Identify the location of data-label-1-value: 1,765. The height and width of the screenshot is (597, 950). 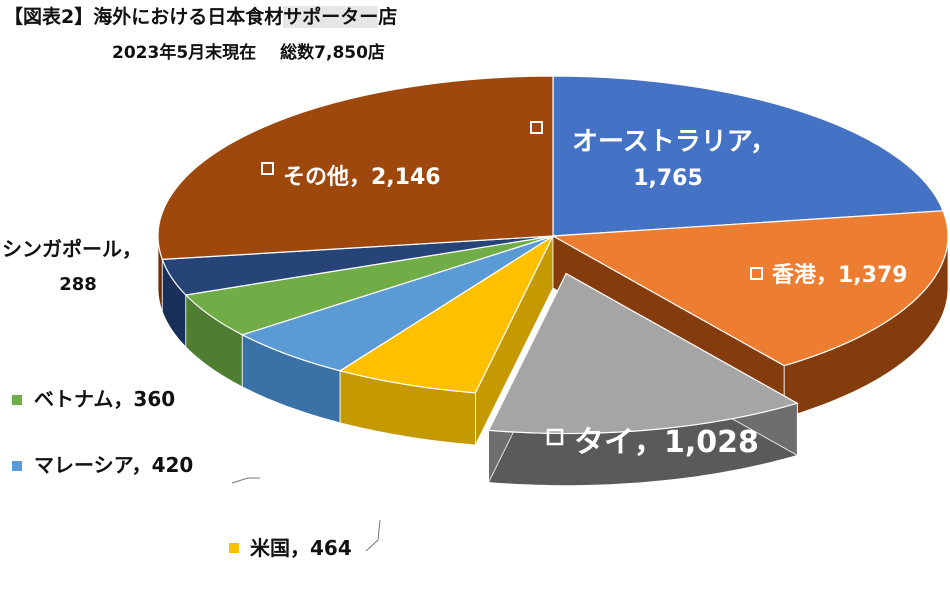
(668, 178).